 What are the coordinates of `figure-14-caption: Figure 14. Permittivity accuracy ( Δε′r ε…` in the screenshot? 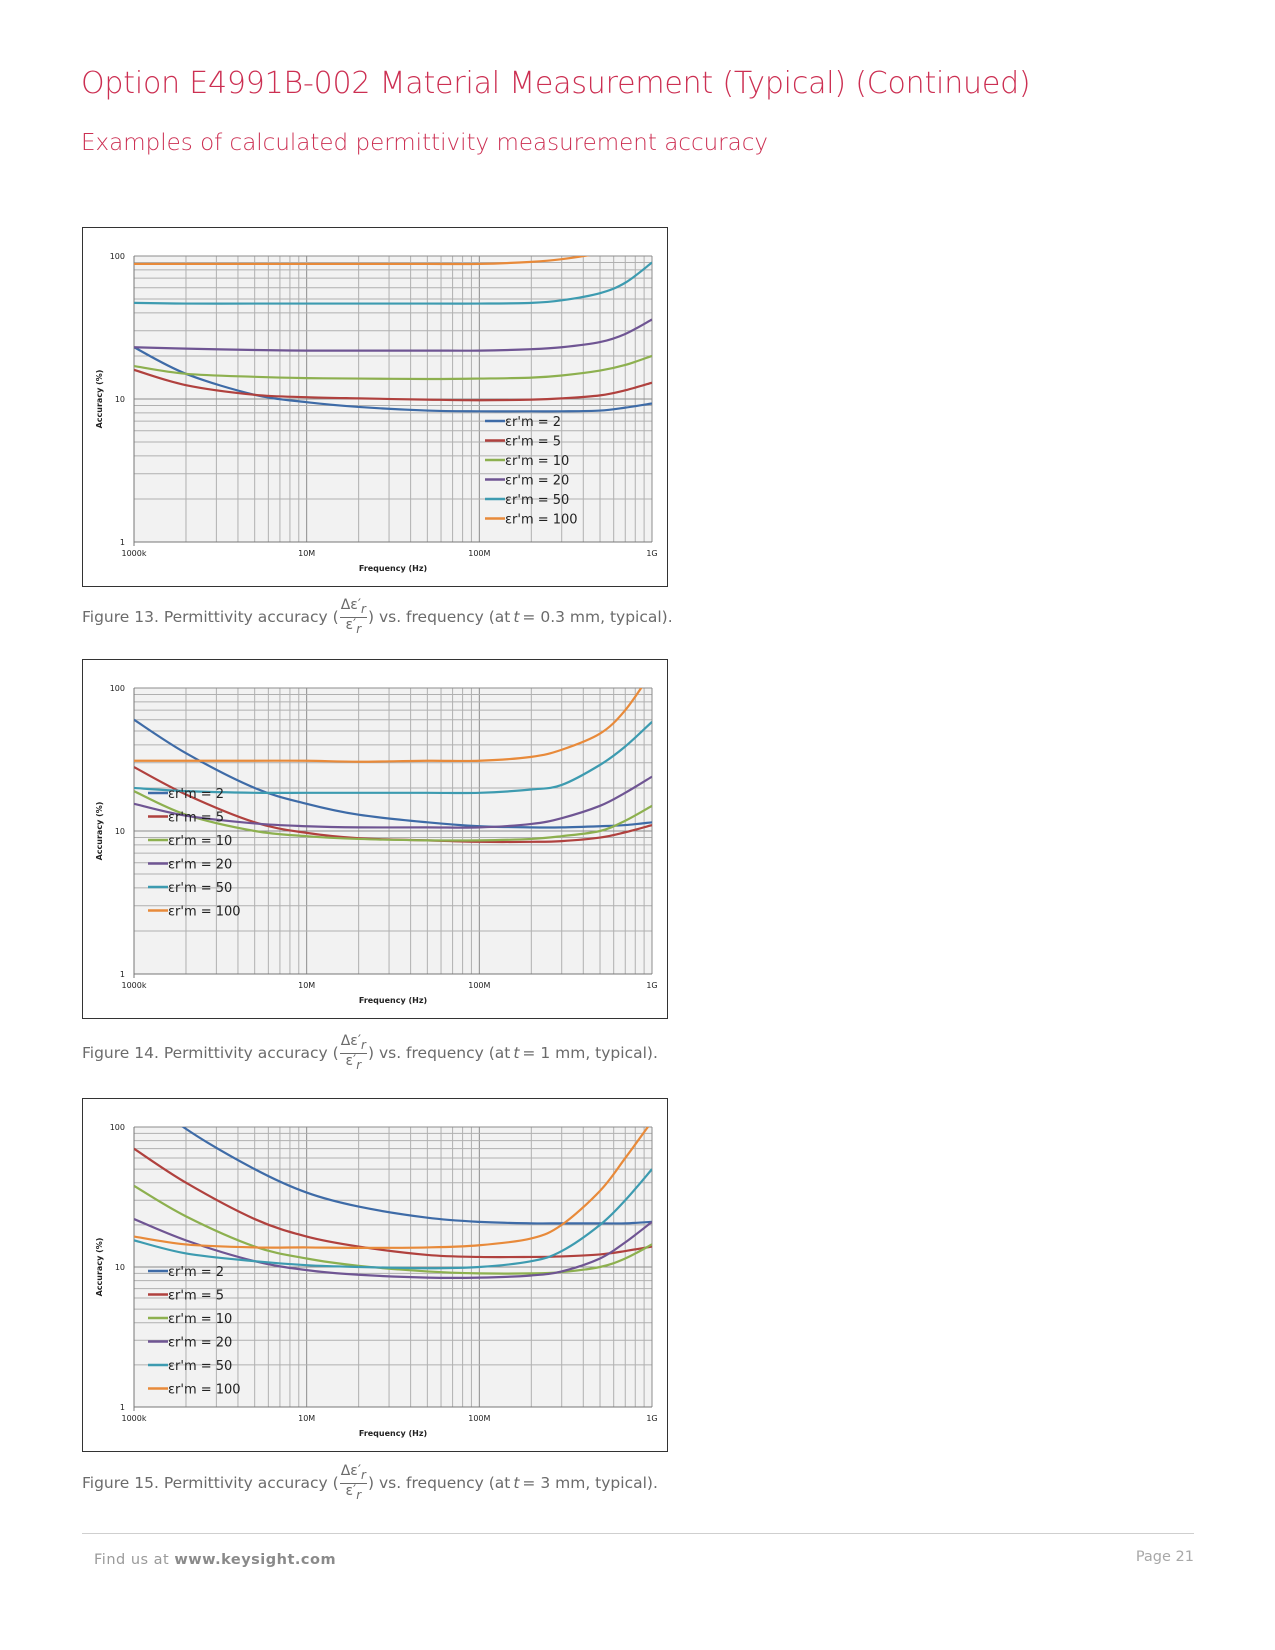 It's located at (370, 1053).